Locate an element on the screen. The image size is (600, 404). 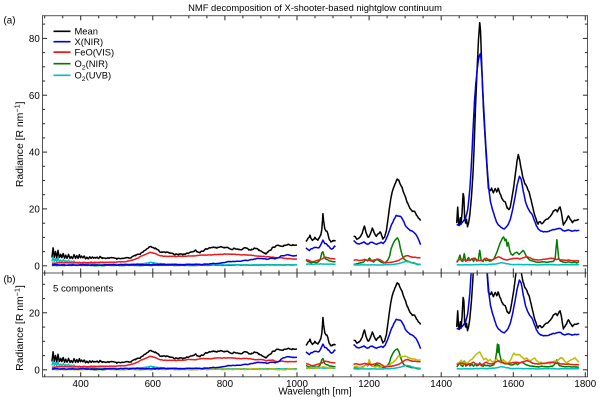
svg-text: 1000 is located at coordinates (297, 384).